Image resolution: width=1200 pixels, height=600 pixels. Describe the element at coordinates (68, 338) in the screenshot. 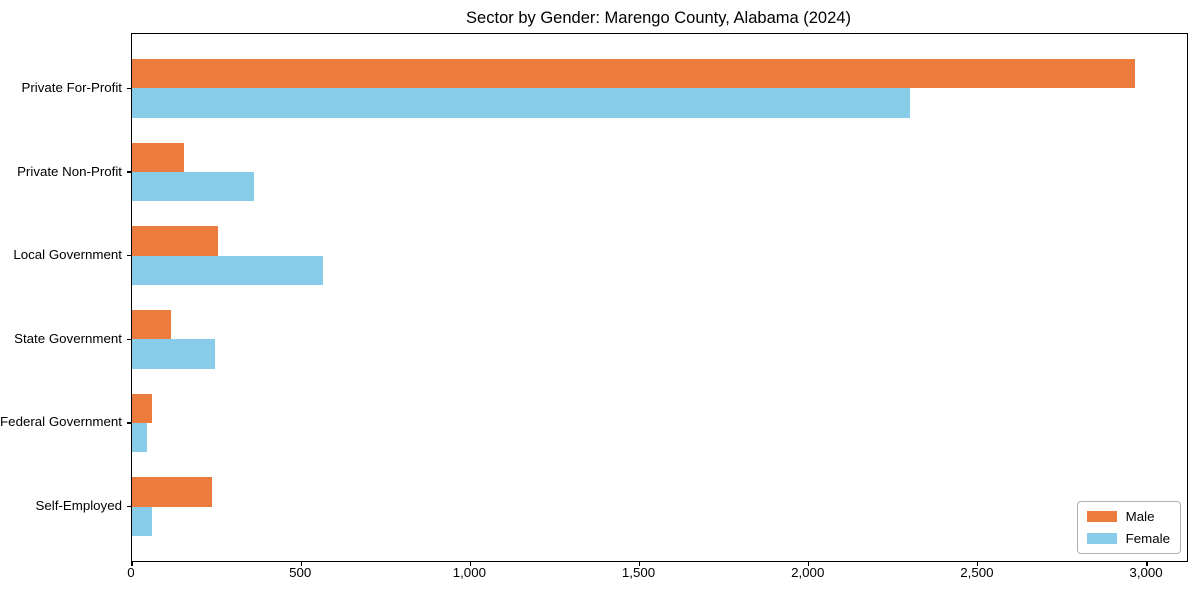

I see `y-label-state-government: State Government` at that location.